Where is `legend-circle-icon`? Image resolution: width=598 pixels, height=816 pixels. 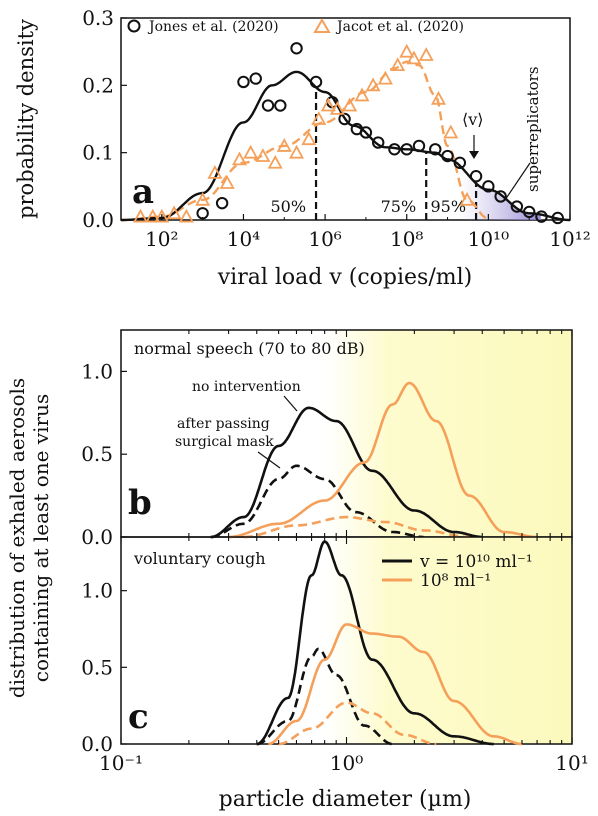 legend-circle-icon is located at coordinates (134, 26).